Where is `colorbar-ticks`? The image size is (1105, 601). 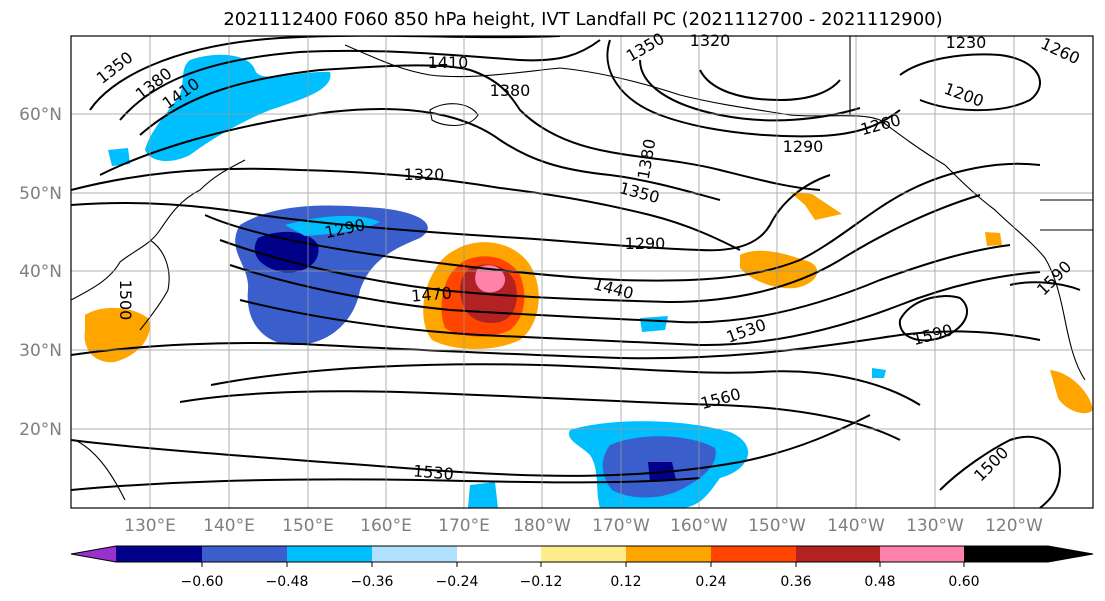
colorbar-ticks is located at coordinates (583, 564).